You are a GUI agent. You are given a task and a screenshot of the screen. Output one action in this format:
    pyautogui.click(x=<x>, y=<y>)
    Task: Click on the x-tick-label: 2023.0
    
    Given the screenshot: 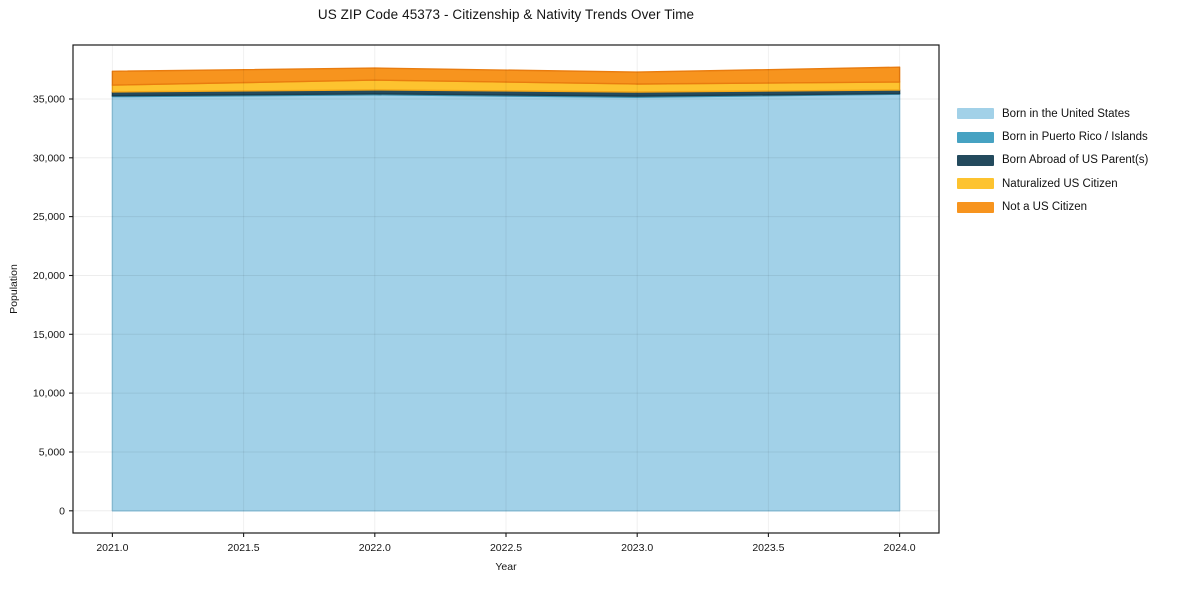 What is the action you would take?
    pyautogui.click(x=637, y=548)
    